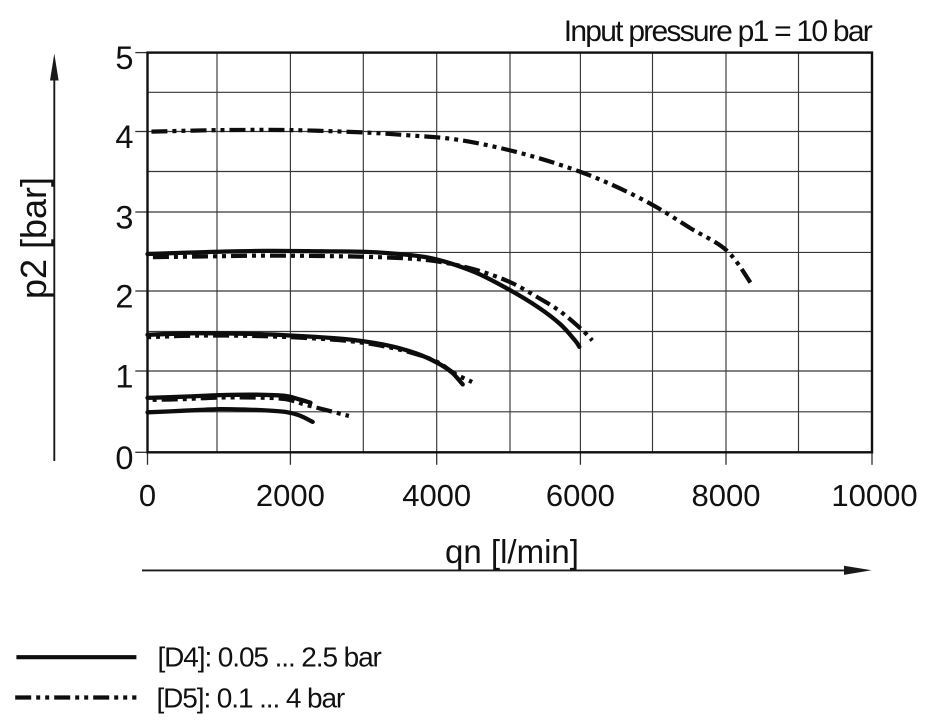  I want to click on svg-text: 8000, so click(726, 495).